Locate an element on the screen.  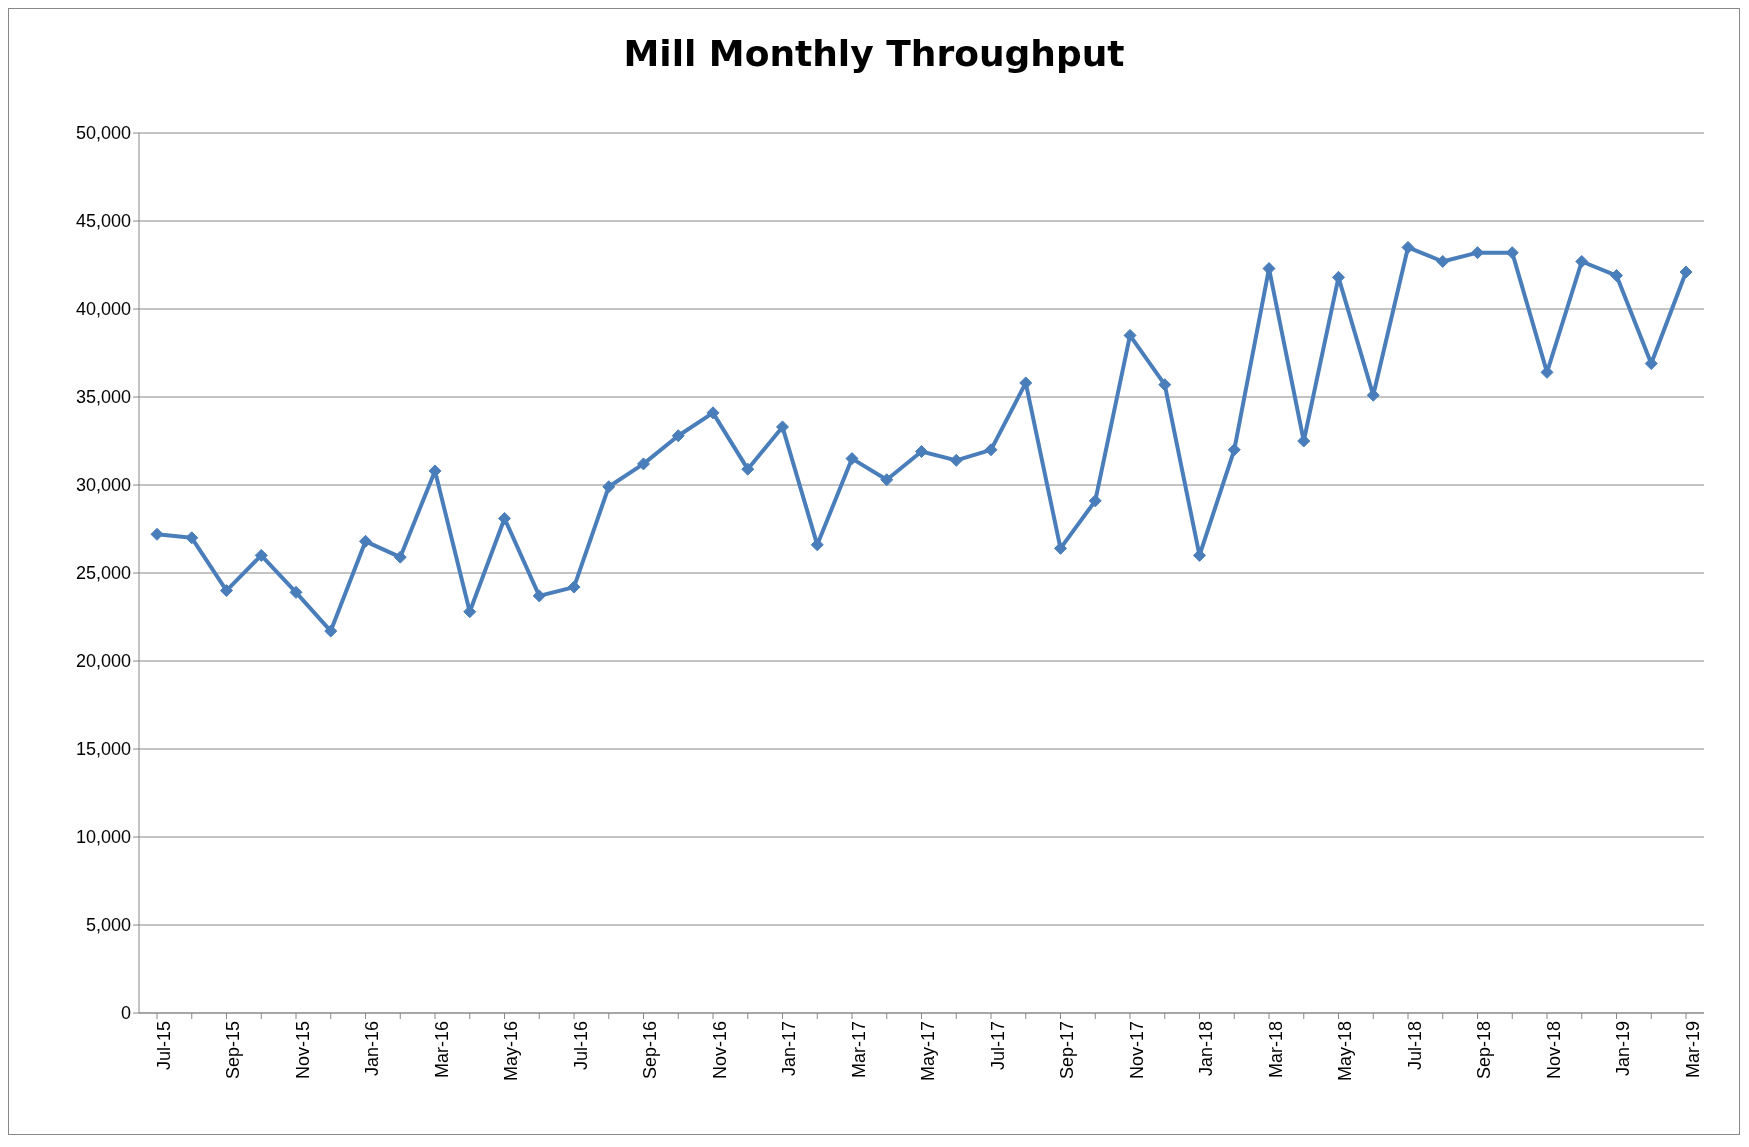
x-tick-label: Mar-19 is located at coordinates (1692, 1050).